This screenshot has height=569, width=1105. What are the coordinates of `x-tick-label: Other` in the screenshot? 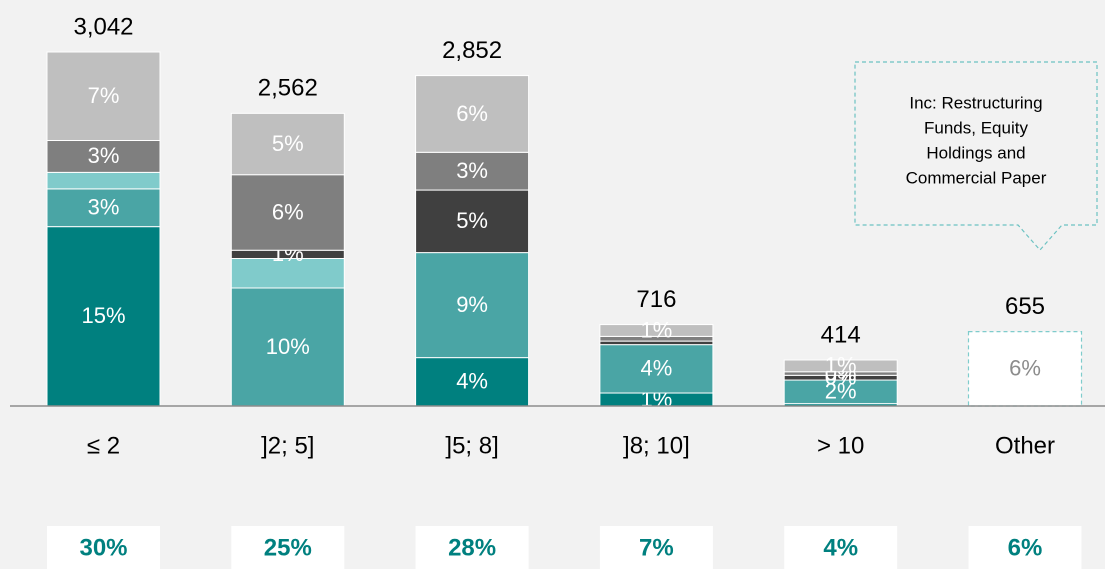 It's located at (1025, 445).